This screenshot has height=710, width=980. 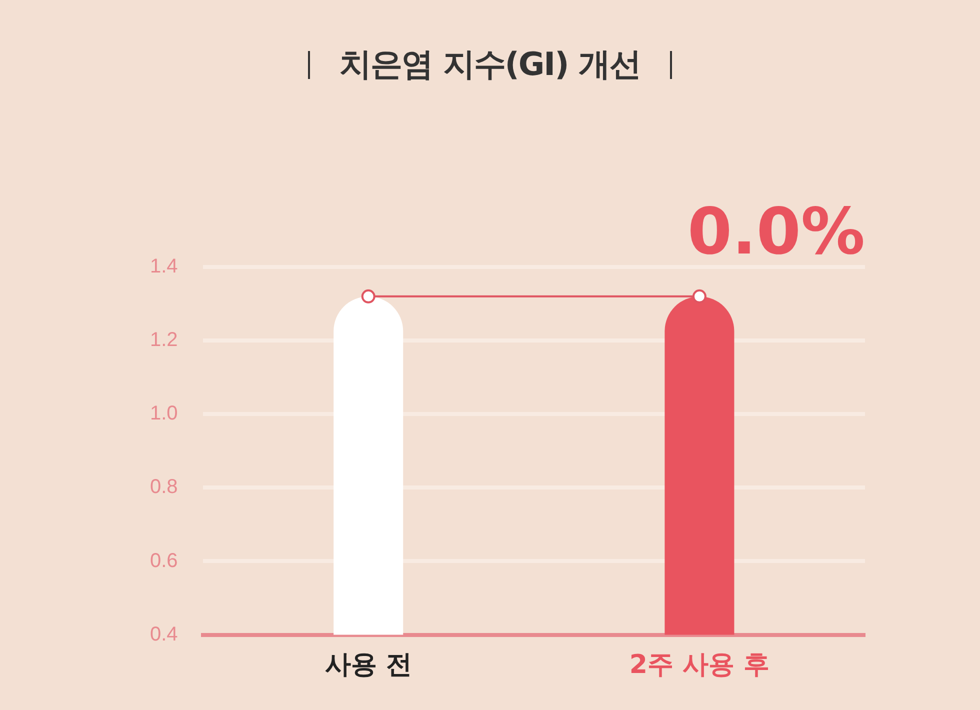 What do you see at coordinates (368, 665) in the screenshot?
I see `x-tick-label: 사용 전` at bounding box center [368, 665].